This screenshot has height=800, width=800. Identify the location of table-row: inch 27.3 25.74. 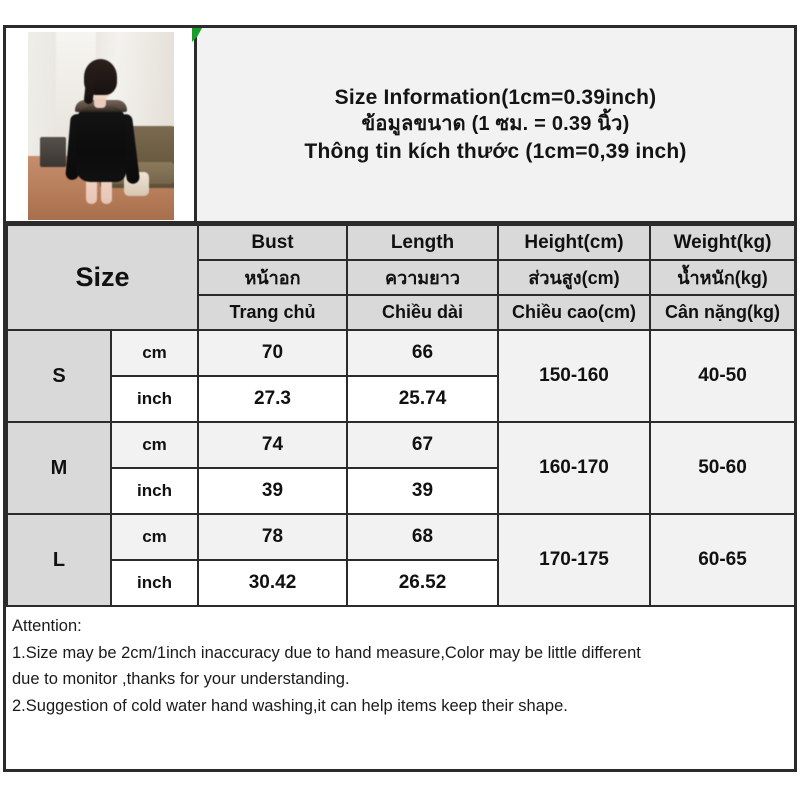
(401, 399).